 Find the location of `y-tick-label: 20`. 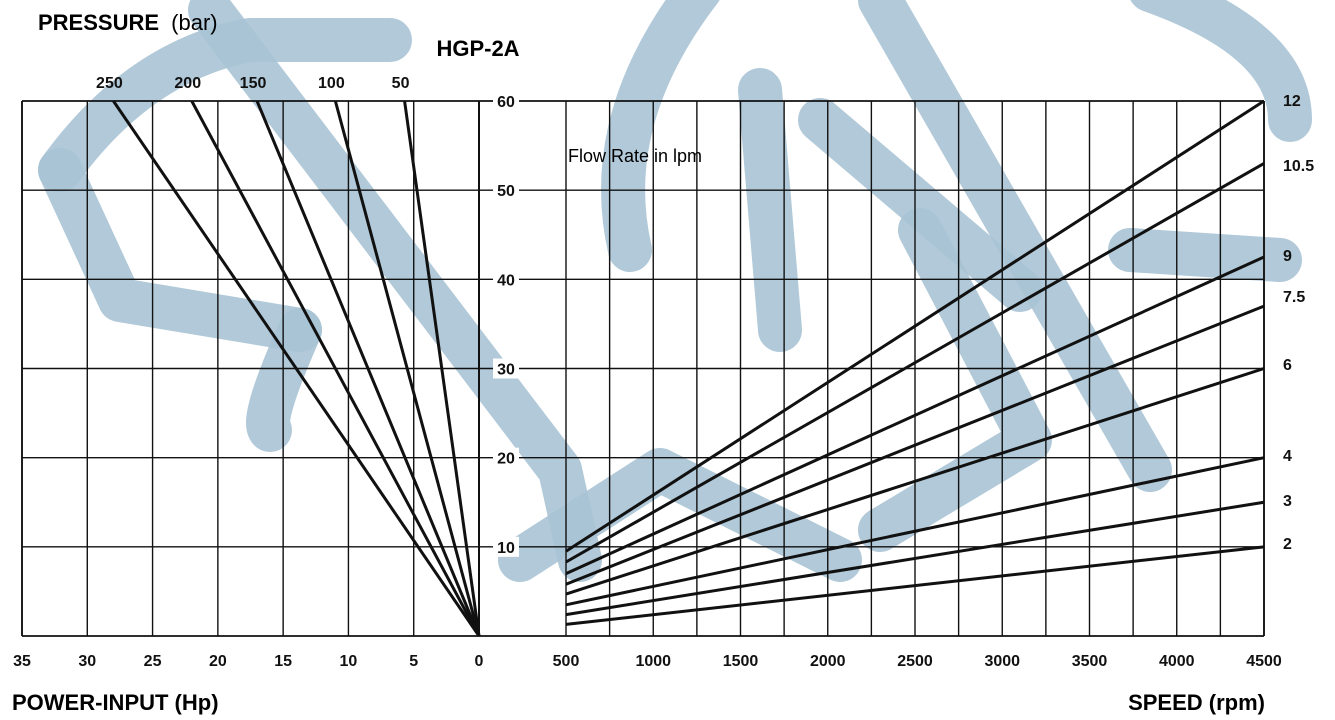

y-tick-label: 20 is located at coordinates (506, 459).